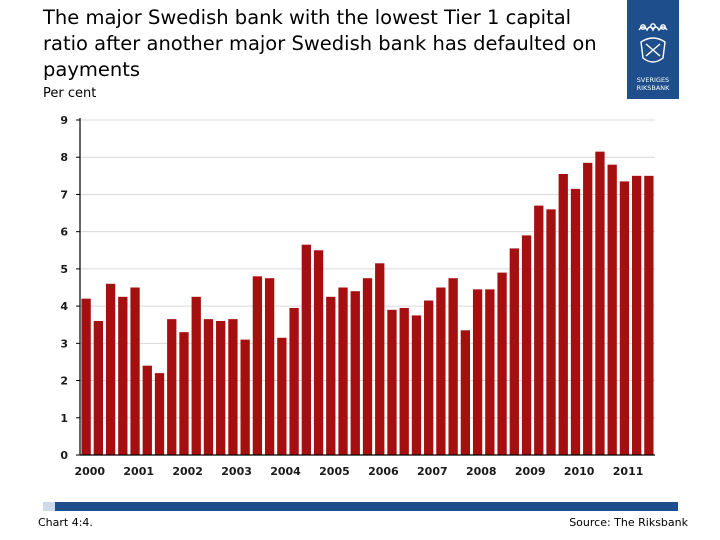 Image resolution: width=720 pixels, height=540 pixels. What do you see at coordinates (654, 88) in the screenshot?
I see `logo-text-line2: RIKSBANK` at bounding box center [654, 88].